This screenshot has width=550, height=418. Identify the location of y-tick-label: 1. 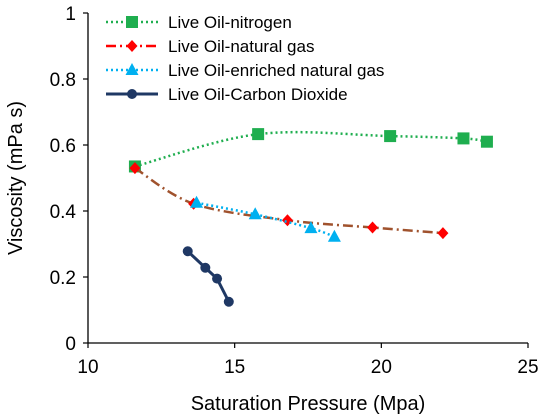
(70, 14).